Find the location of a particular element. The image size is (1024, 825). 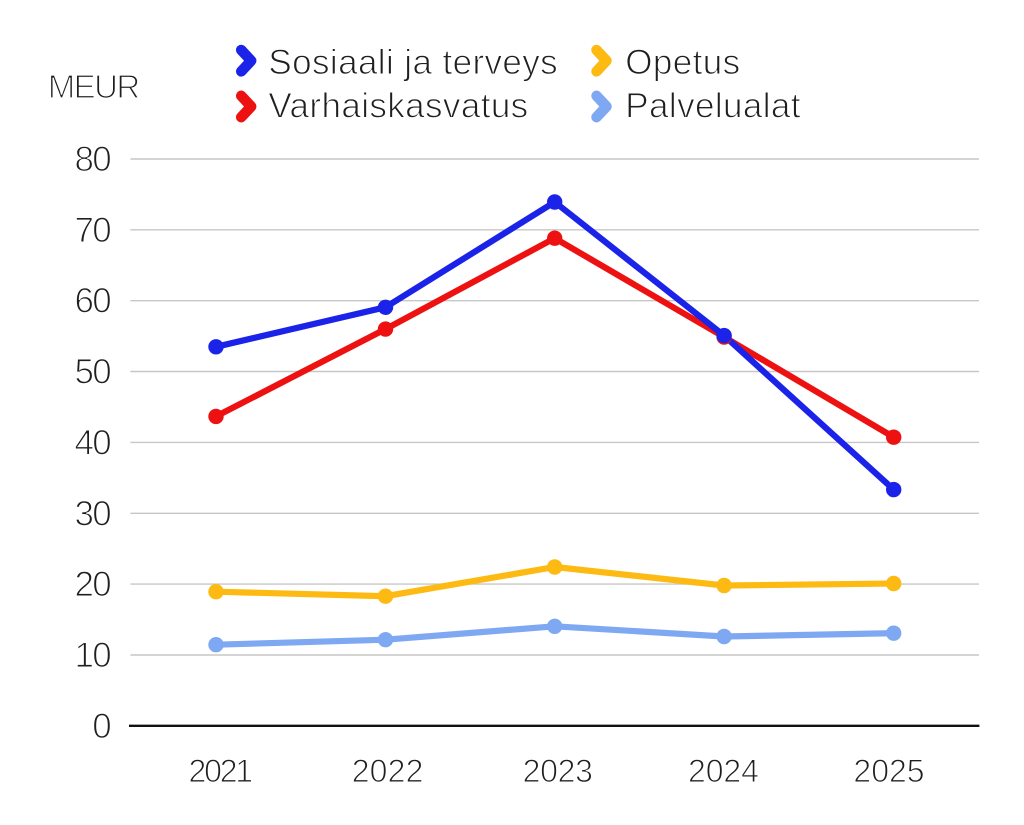

svg-text: Palvelualat is located at coordinates (713, 106).